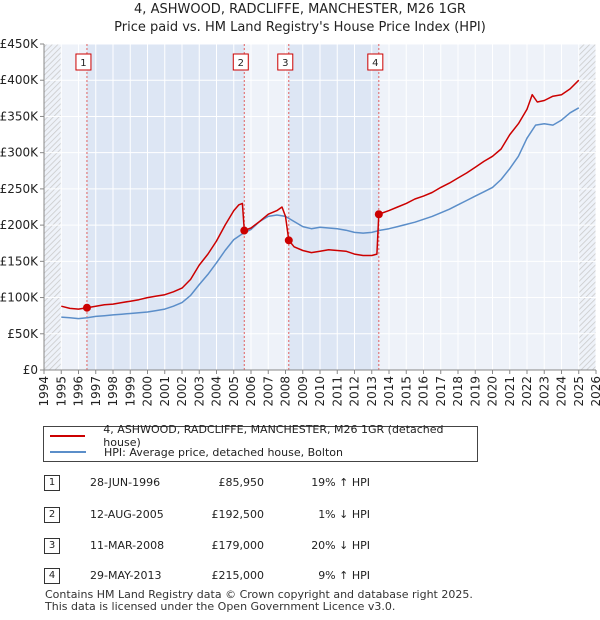 This screenshot has width=600, height=620. Describe the element at coordinates (510, 391) in the screenshot. I see `x-tick-label: 2021` at that location.